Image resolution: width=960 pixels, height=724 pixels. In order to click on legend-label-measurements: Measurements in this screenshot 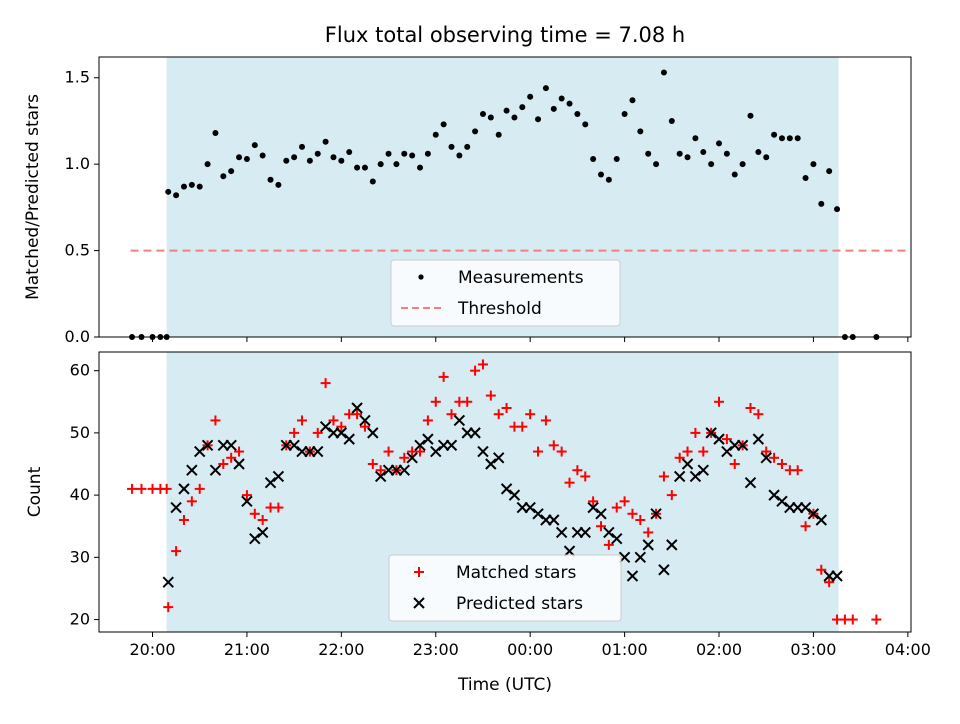, I will do `click(521, 278)`.